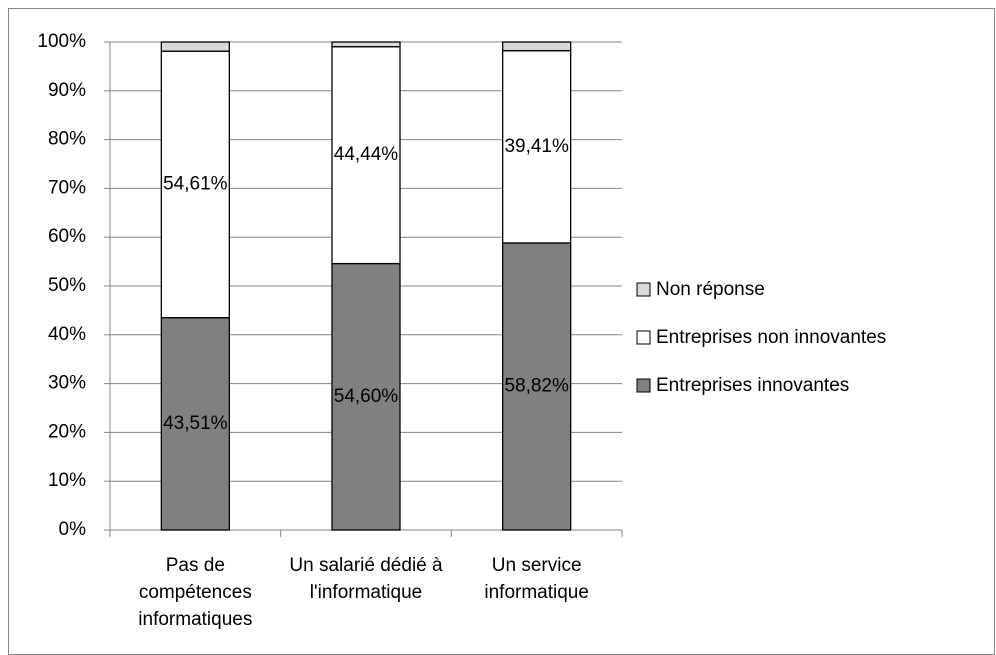 The image size is (996, 655). What do you see at coordinates (710, 289) in the screenshot?
I see `legend-label: Non réponse` at bounding box center [710, 289].